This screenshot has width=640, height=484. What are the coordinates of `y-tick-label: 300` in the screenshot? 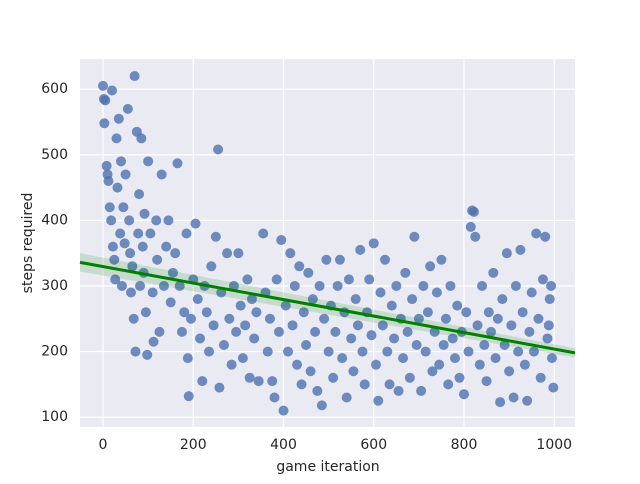 It's located at (54, 286).